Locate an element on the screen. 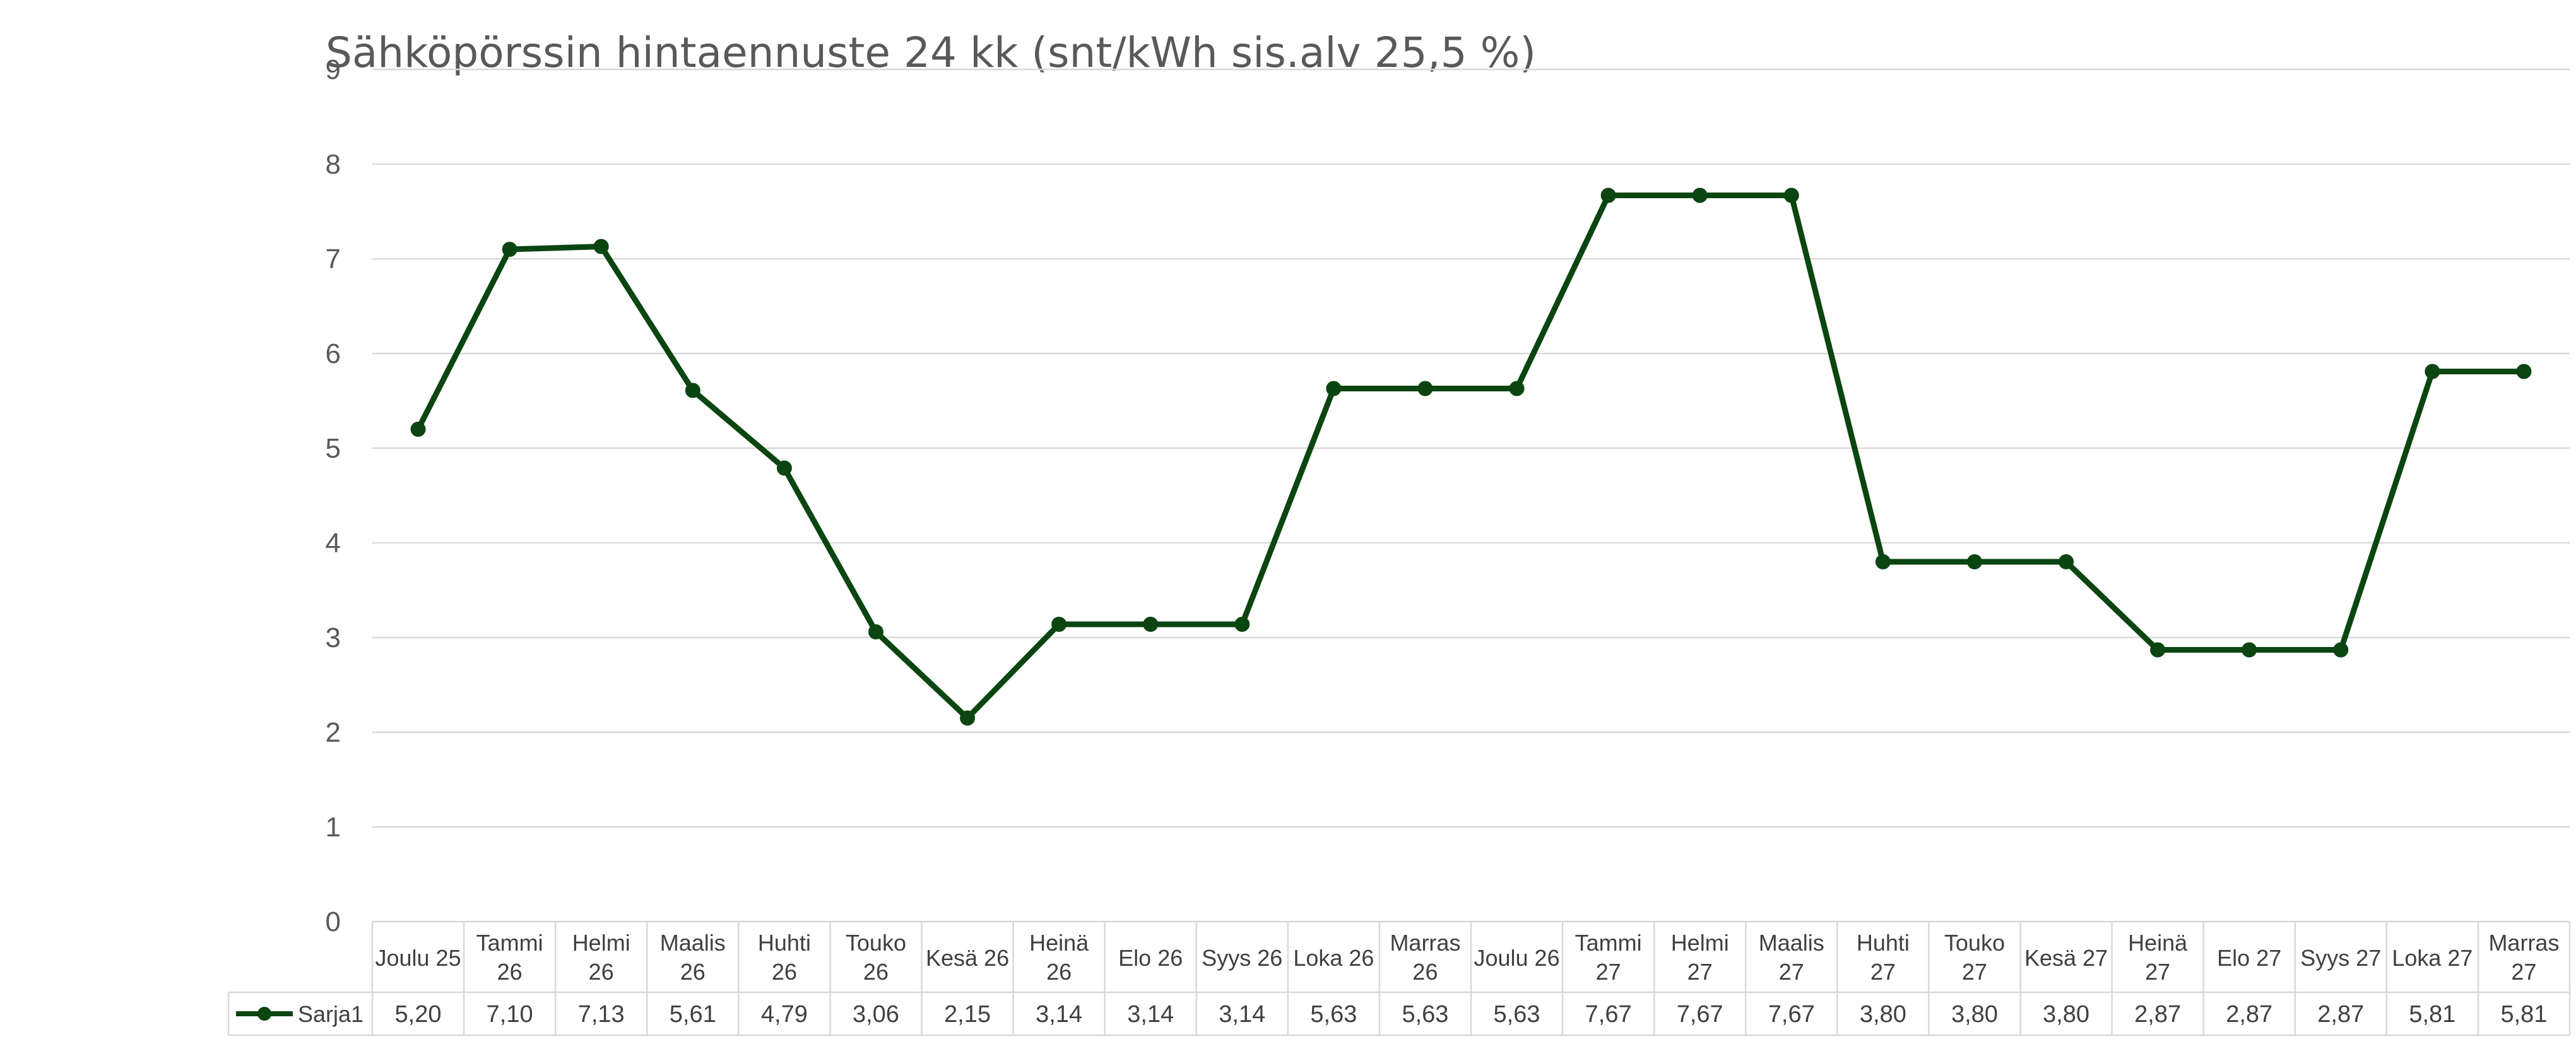 This screenshot has width=2576, height=1063. value-label: 4,79 is located at coordinates (785, 1015).